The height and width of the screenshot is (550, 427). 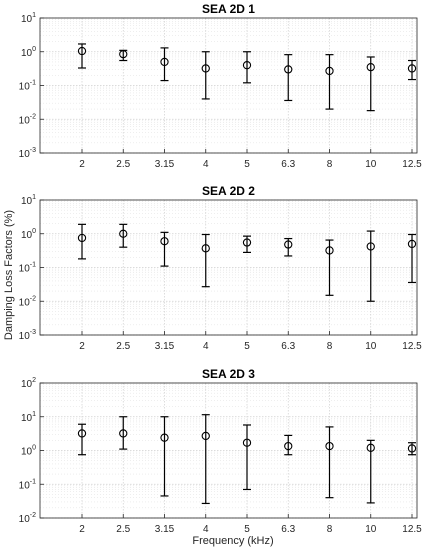 I want to click on panel-title: SEA 2D 2, so click(x=228, y=191).